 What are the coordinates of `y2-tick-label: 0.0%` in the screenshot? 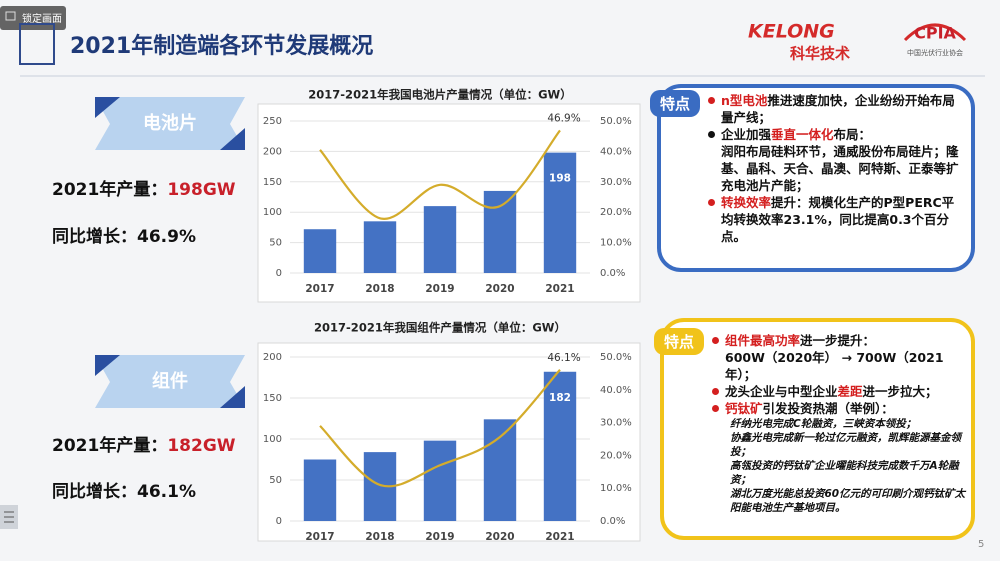 It's located at (612, 521).